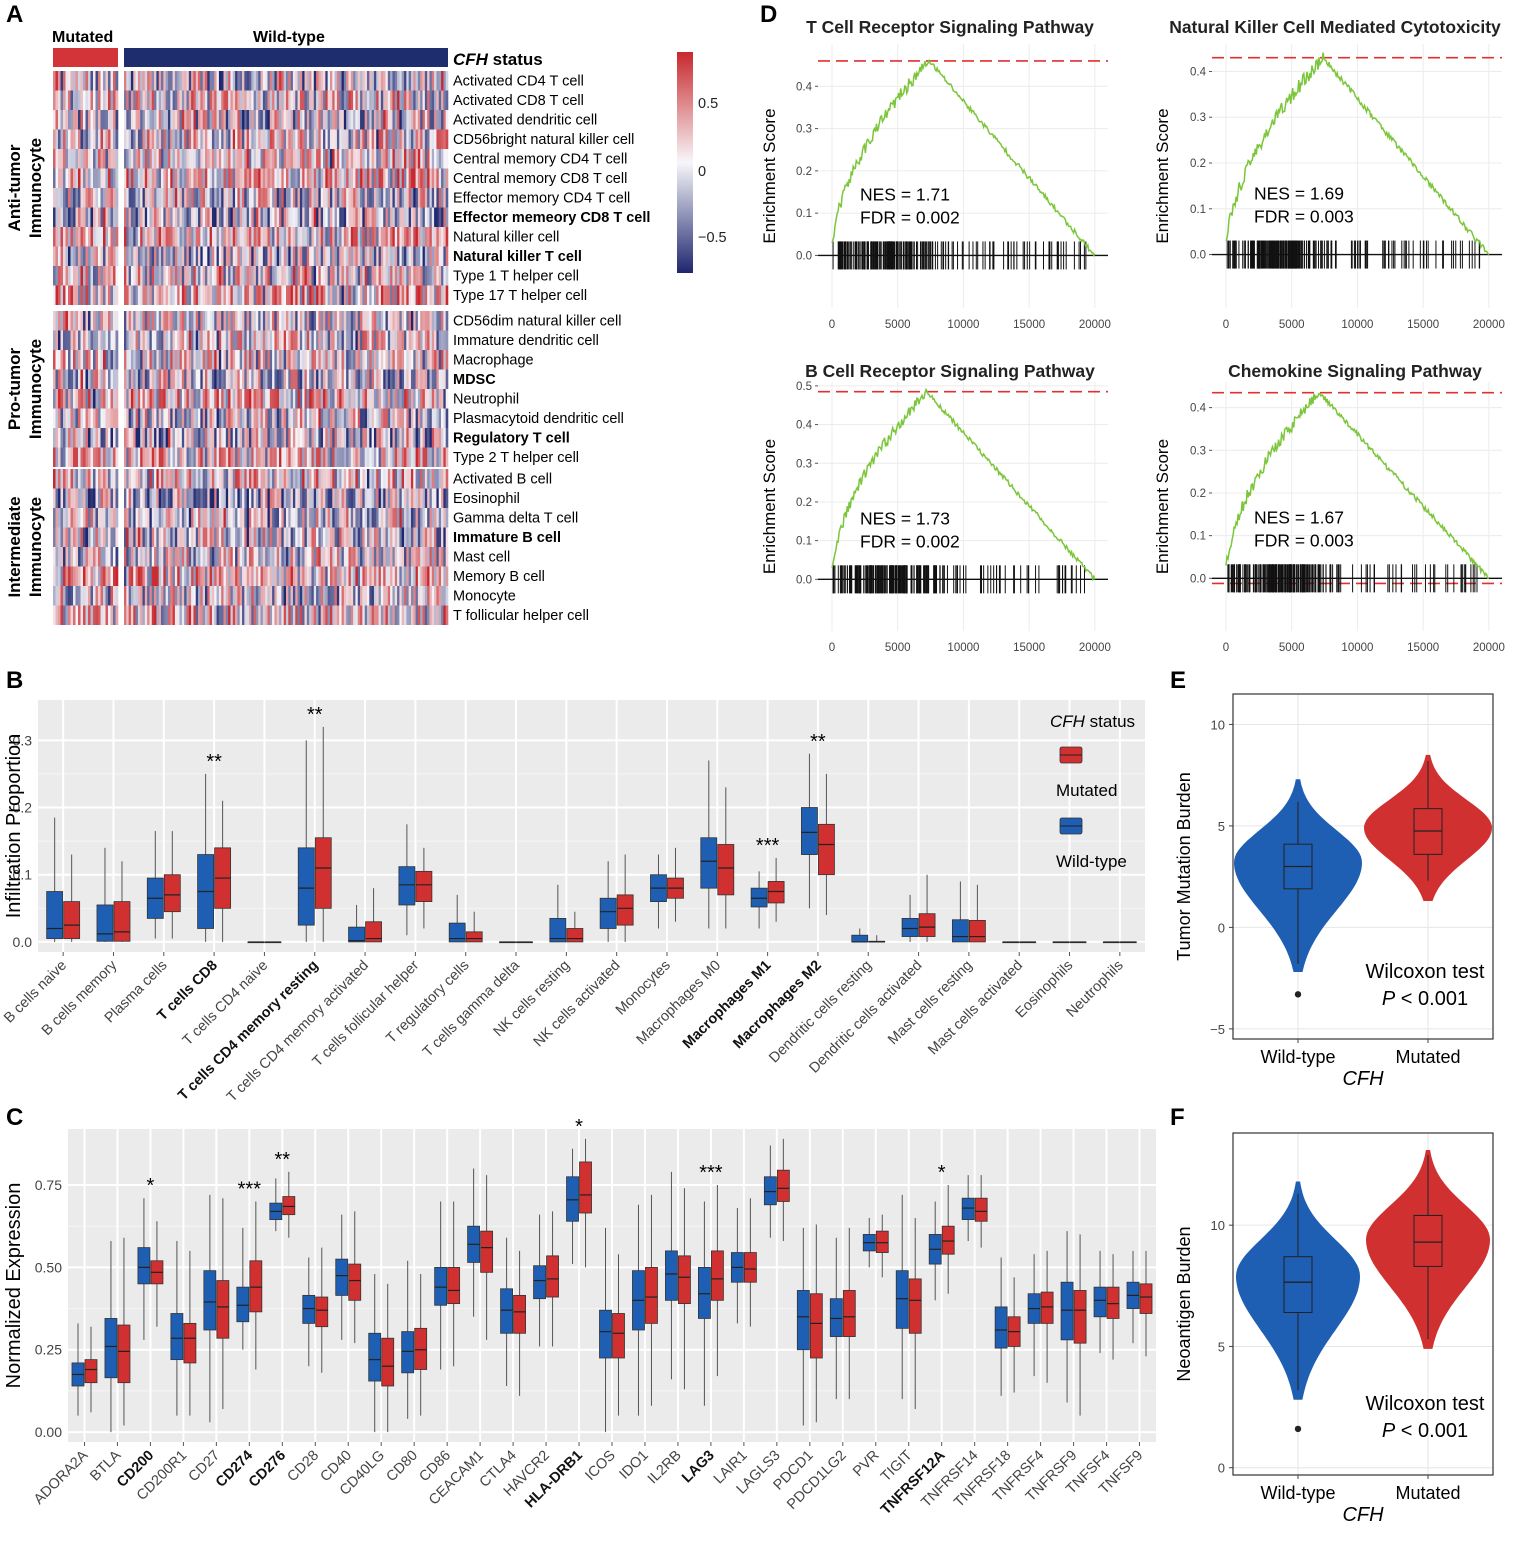  What do you see at coordinates (708, 104) in the screenshot?
I see `color-legend-tick: 0.5` at bounding box center [708, 104].